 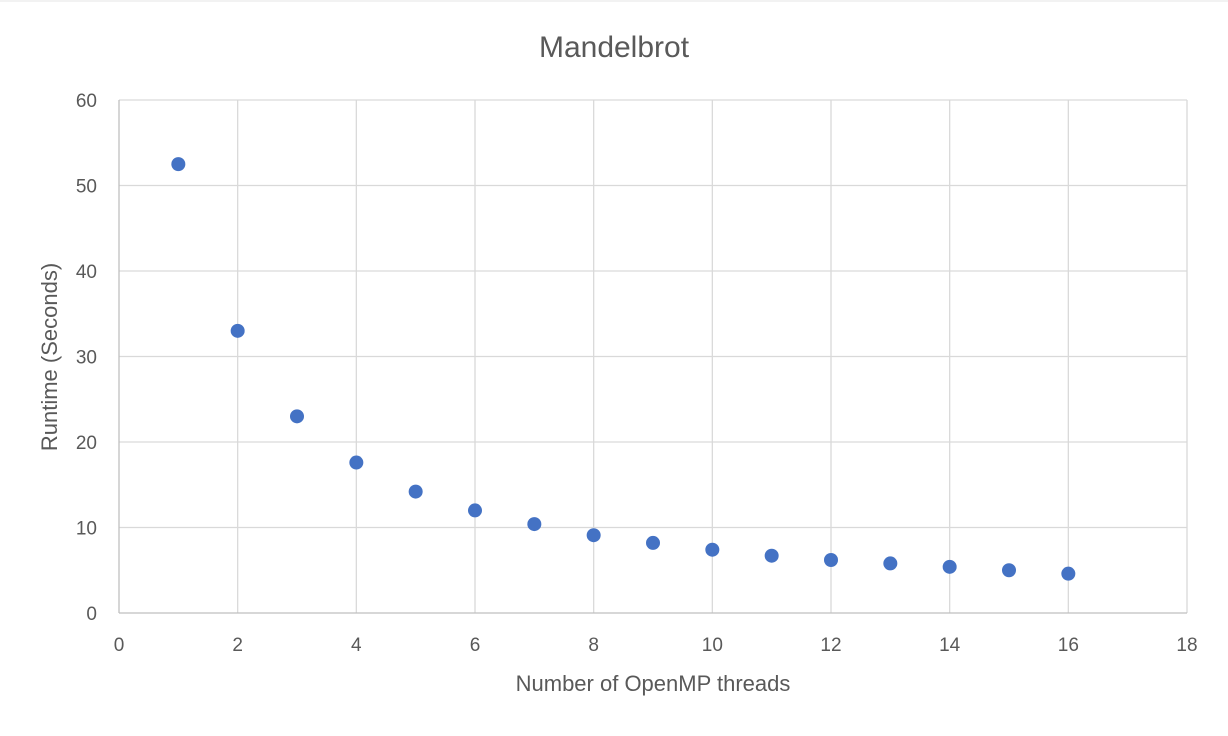 I want to click on y-tick-label: 0, so click(x=91, y=614).